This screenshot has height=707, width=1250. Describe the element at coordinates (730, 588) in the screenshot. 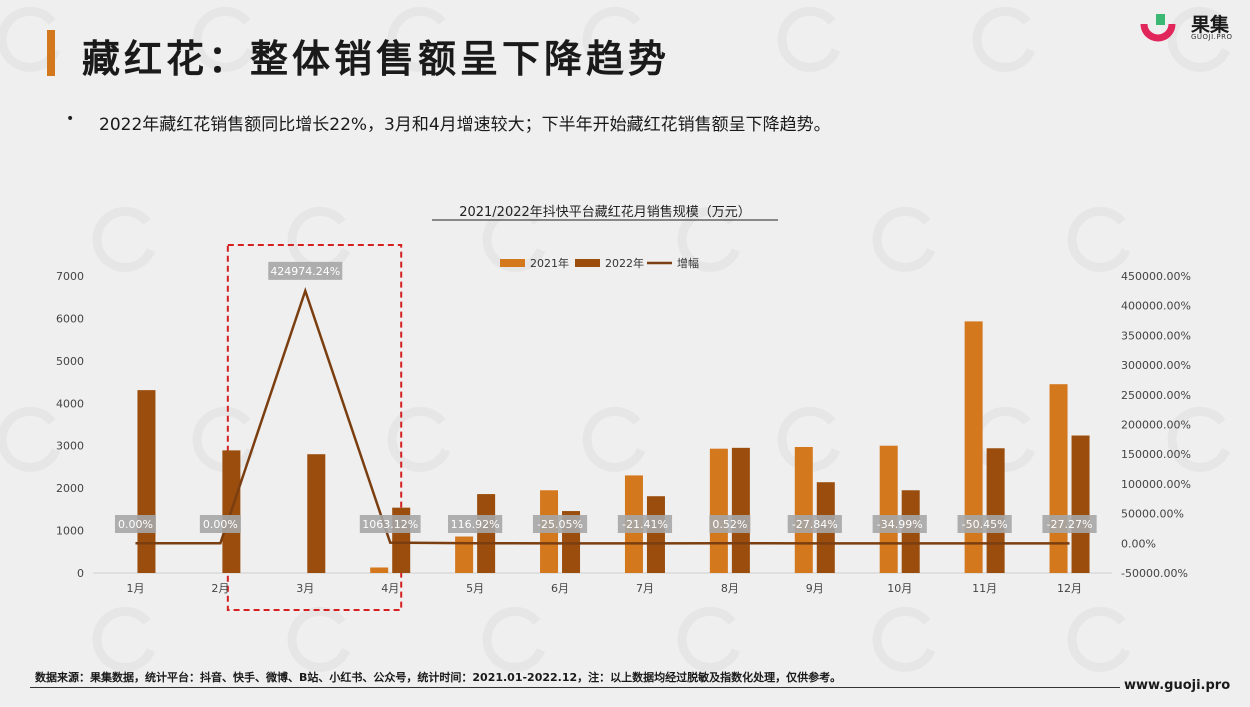

I see `x-tick-label: 8月` at that location.